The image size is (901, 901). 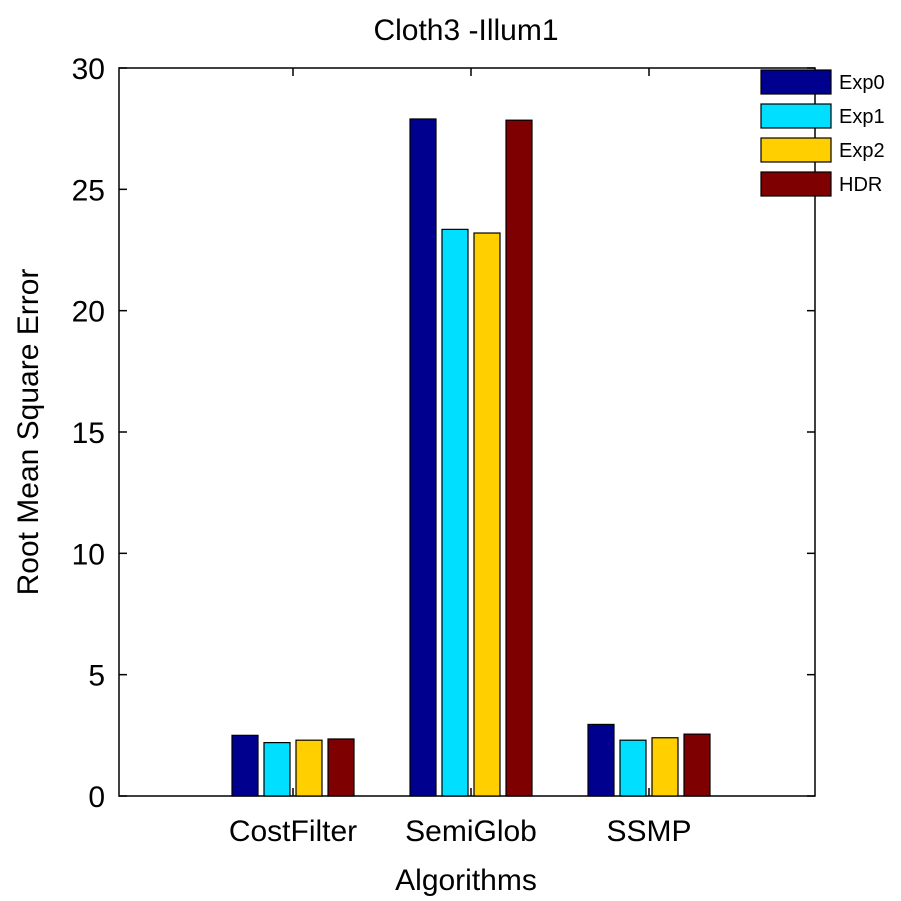 What do you see at coordinates (822, 133) in the screenshot?
I see `legend: Exp0 Exp1 Exp2 HDR` at bounding box center [822, 133].